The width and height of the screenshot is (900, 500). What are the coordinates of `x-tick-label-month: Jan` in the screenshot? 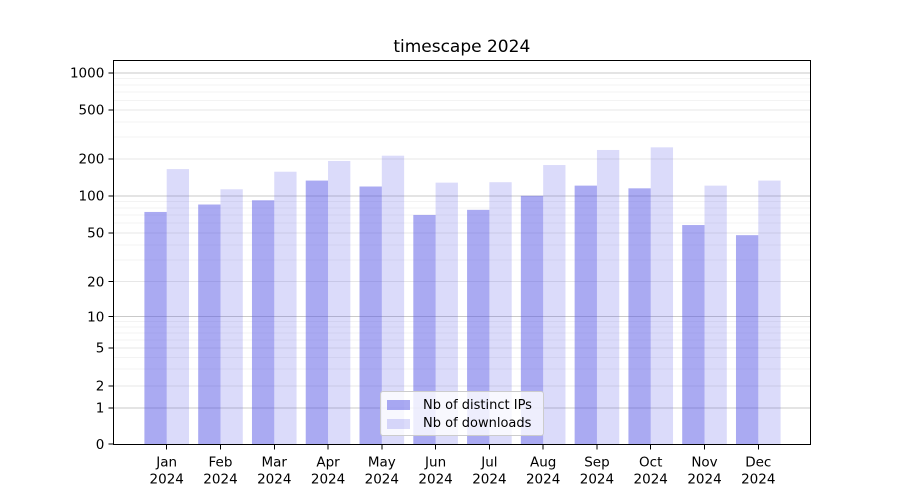 It's located at (166, 463).